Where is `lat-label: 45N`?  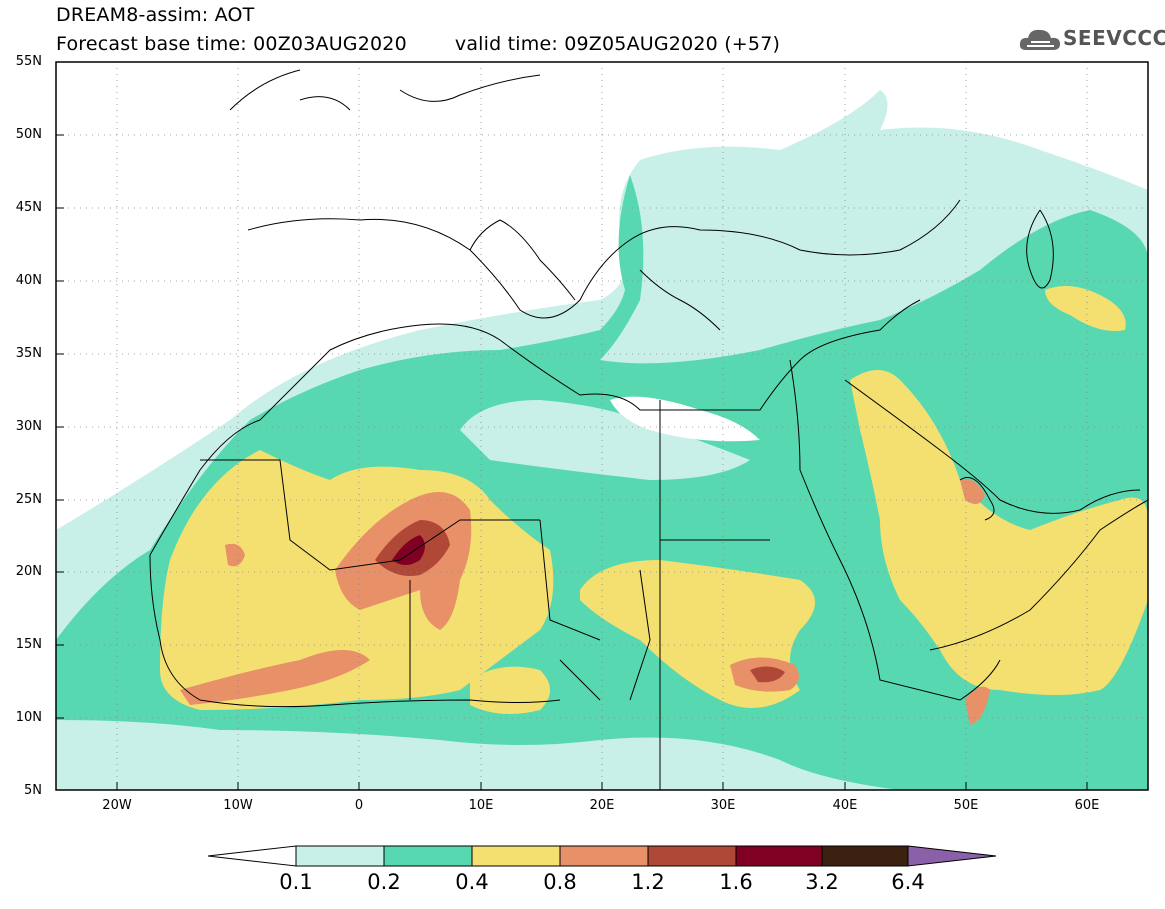
lat-label: 45N is located at coordinates (28, 207).